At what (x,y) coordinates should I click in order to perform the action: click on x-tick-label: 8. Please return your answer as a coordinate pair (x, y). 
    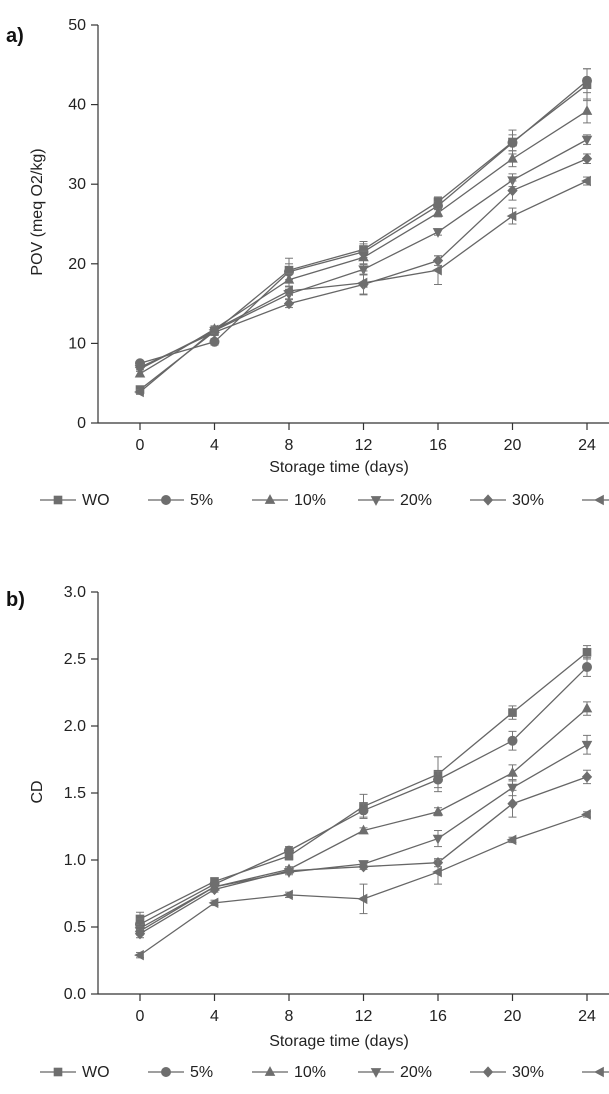
    Looking at the image, I should click on (289, 1016).